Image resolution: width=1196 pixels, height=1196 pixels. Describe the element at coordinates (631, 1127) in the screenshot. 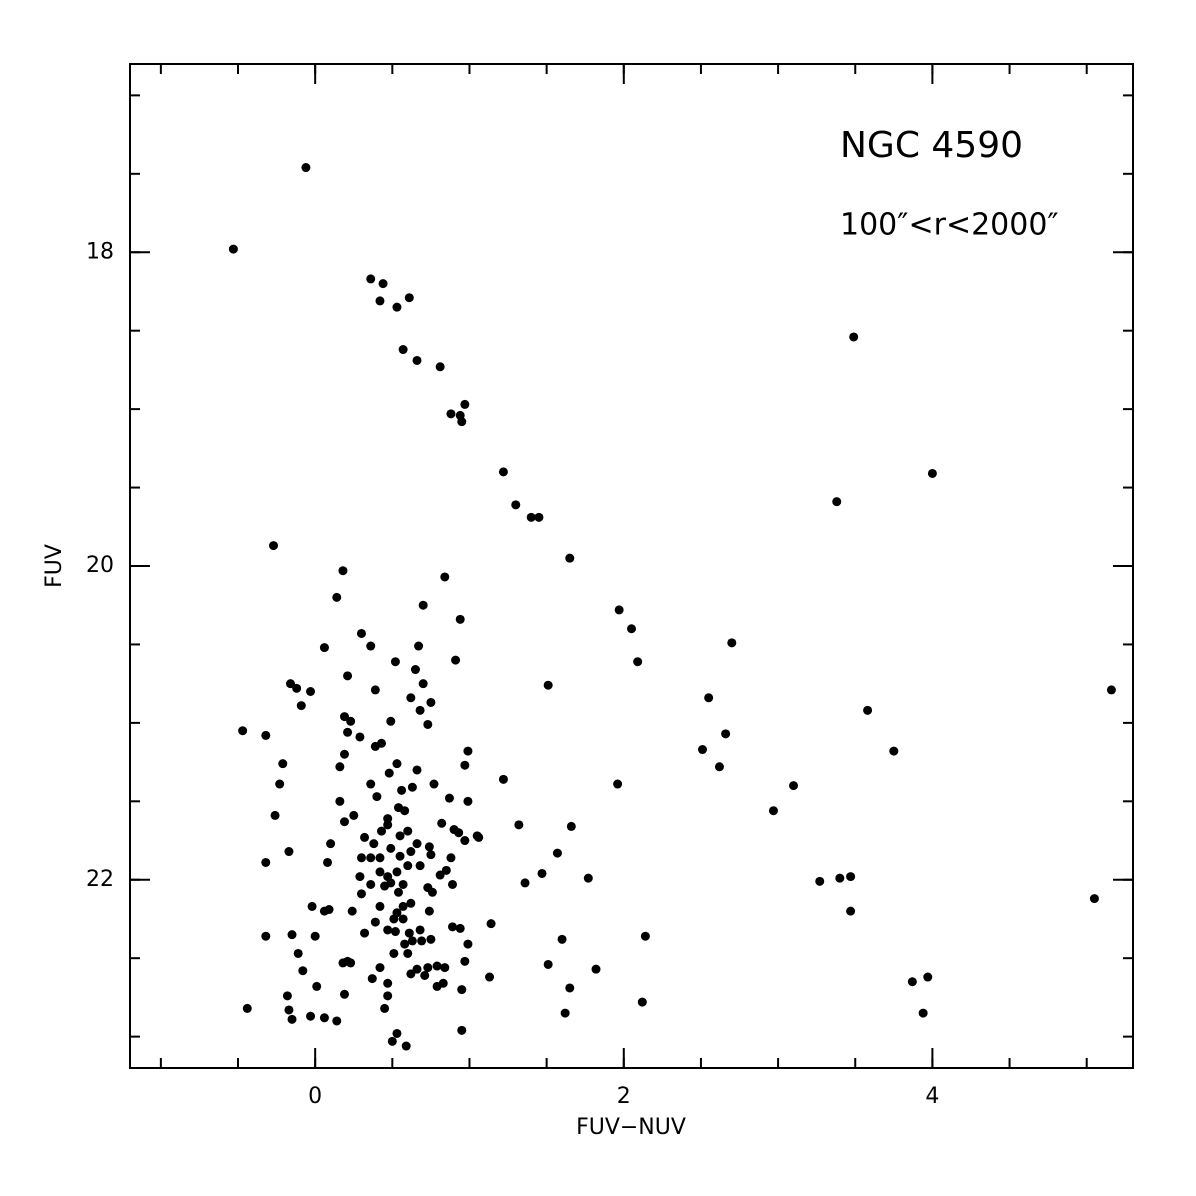

I see `x-axis-label: FUV−NUV` at that location.